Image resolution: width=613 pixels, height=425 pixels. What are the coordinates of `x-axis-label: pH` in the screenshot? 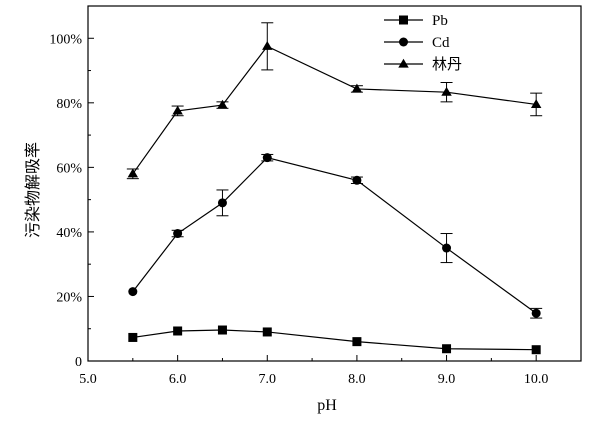 It's located at (327, 405).